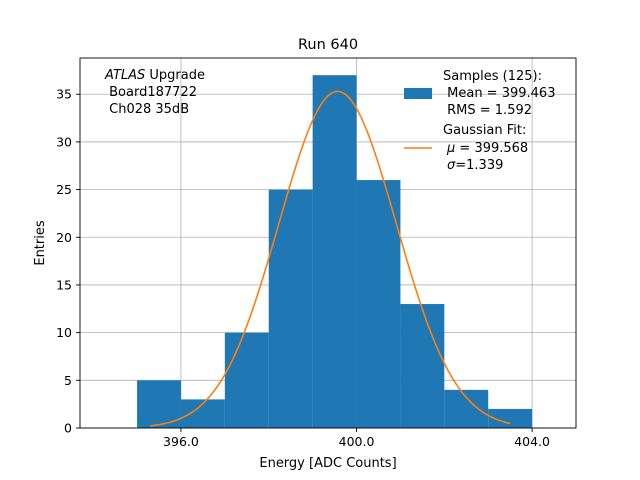 This screenshot has width=640, height=480. What do you see at coordinates (491, 148) in the screenshot?
I see `legend-fit-mu-value: = 399.568` at bounding box center [491, 148].